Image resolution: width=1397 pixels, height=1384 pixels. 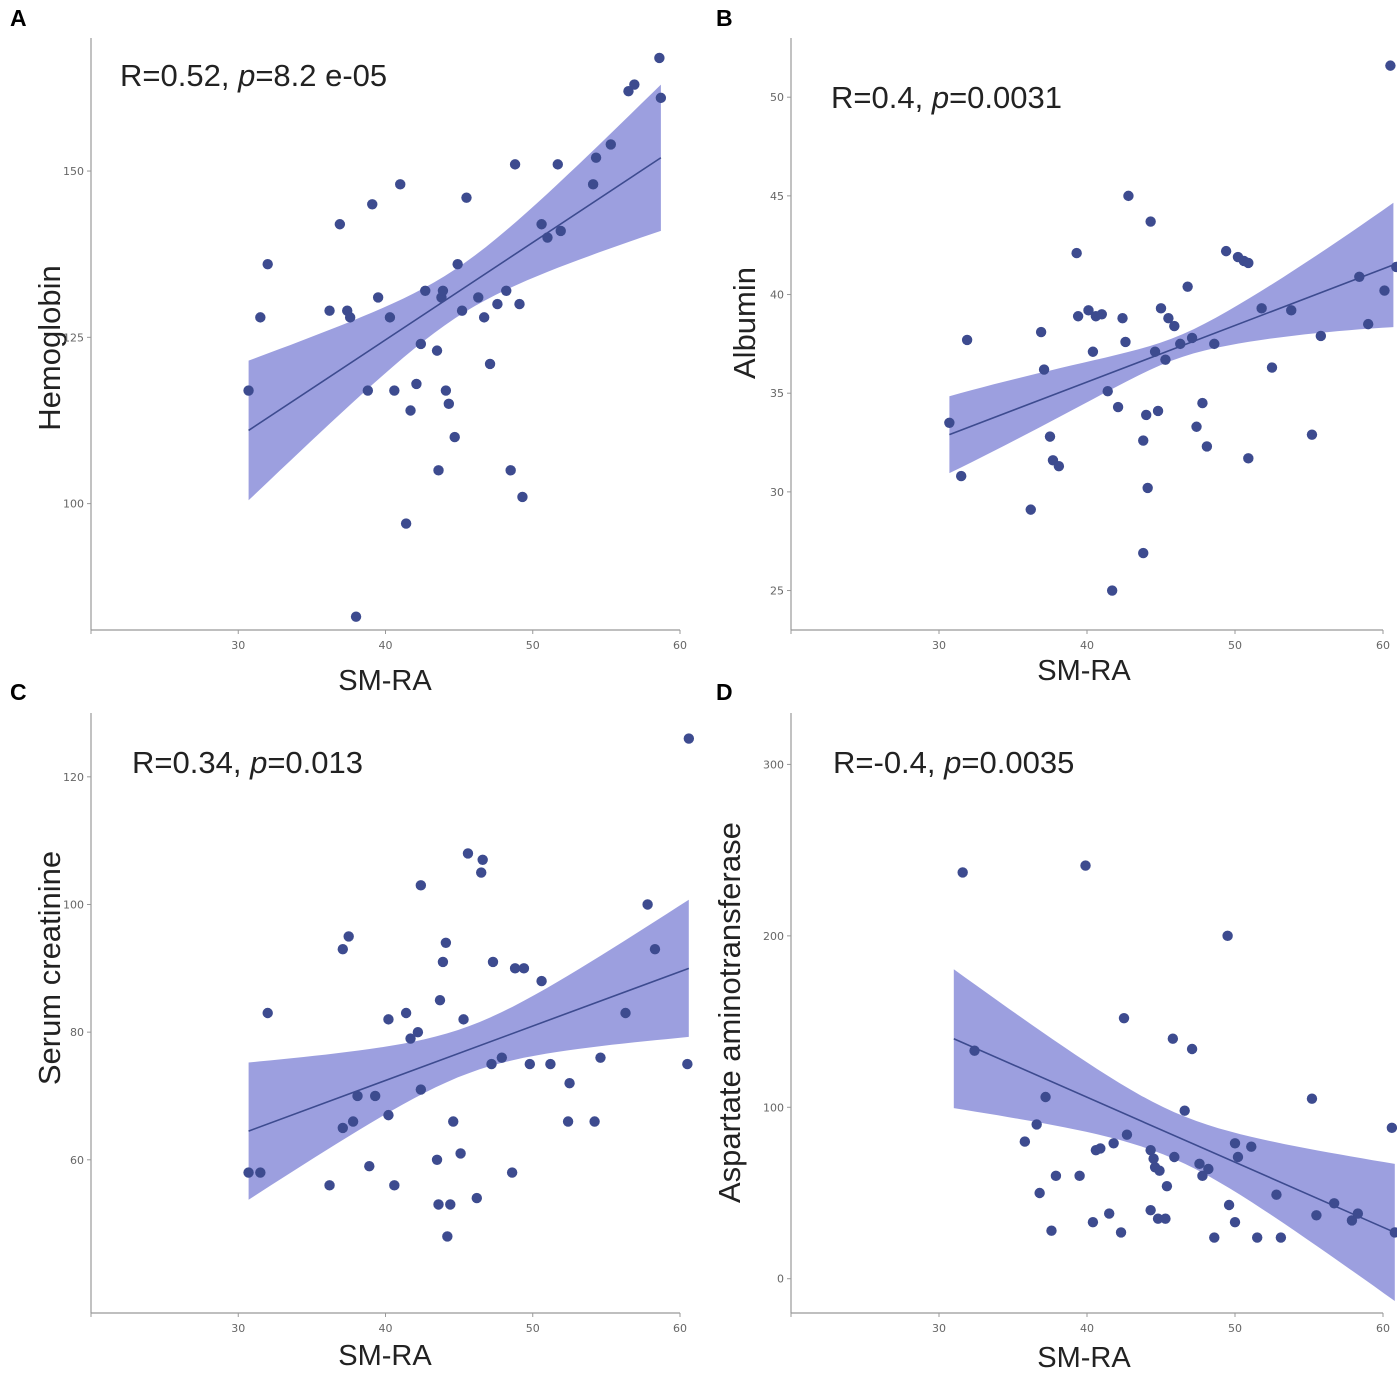 What do you see at coordinates (77, 1032) in the screenshot?
I see `y-tick-label-c: 80` at bounding box center [77, 1032].